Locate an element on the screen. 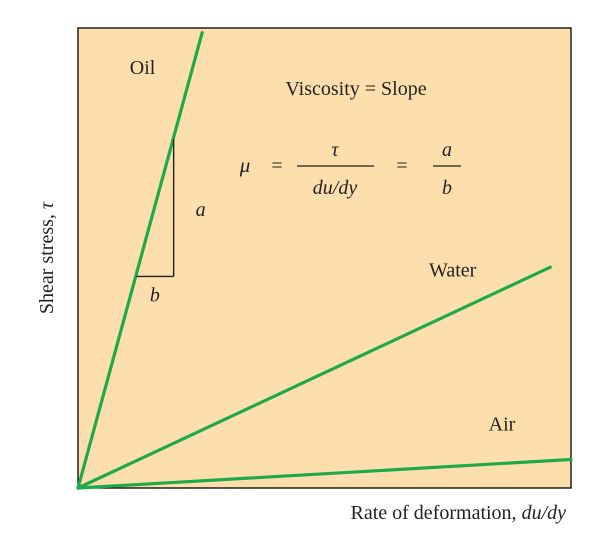 This screenshot has width=599, height=549. formula-denominator: du/dy is located at coordinates (335, 188).